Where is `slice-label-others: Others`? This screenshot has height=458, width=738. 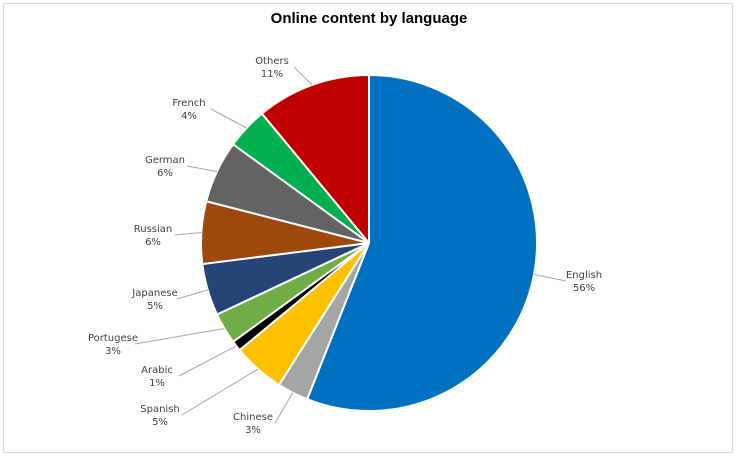
slice-label-others: Others is located at coordinates (272, 61).